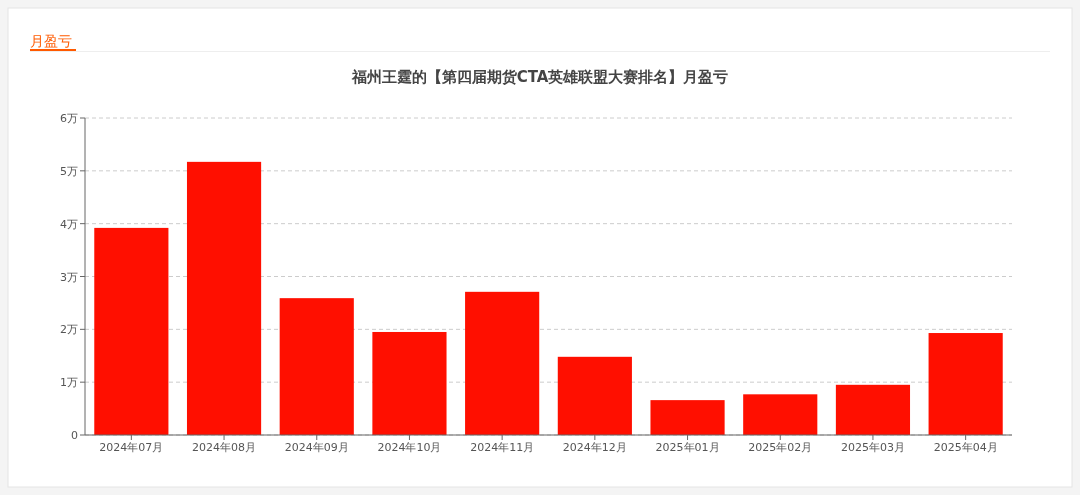 This screenshot has height=495, width=1080. I want to click on x-tick-label: 2024年12月, so click(594, 447).